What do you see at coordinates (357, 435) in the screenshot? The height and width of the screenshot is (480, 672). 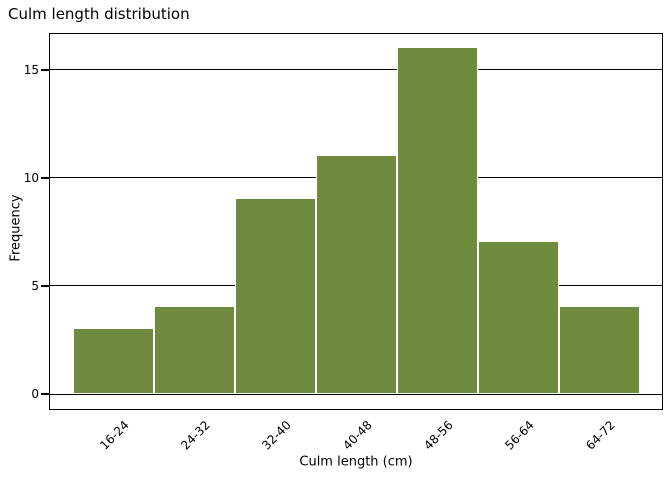 I see `x-tick-label: 40-48` at bounding box center [357, 435].